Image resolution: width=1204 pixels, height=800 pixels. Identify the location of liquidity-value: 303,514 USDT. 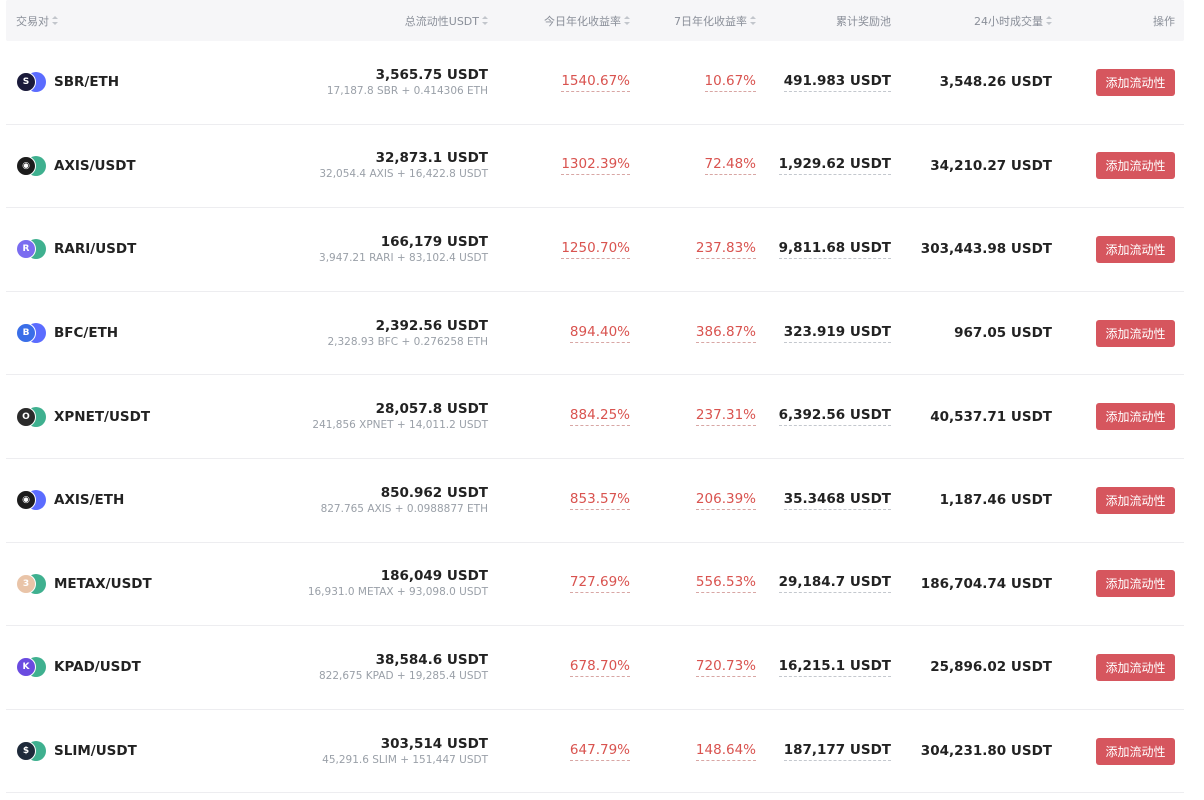
(434, 743).